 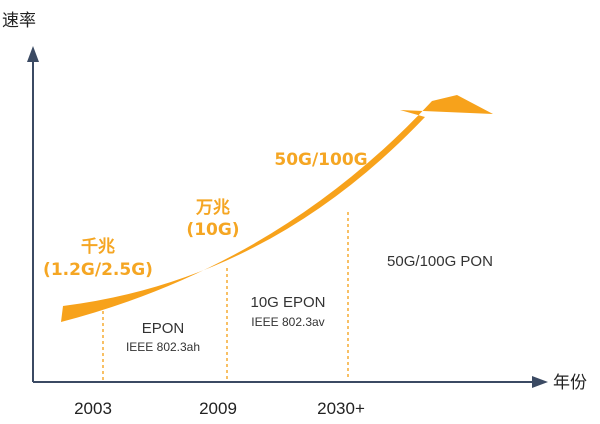 What do you see at coordinates (98, 270) in the screenshot?
I see `speed-gigabit-rate: (1.2G/2.5G)` at bounding box center [98, 270].